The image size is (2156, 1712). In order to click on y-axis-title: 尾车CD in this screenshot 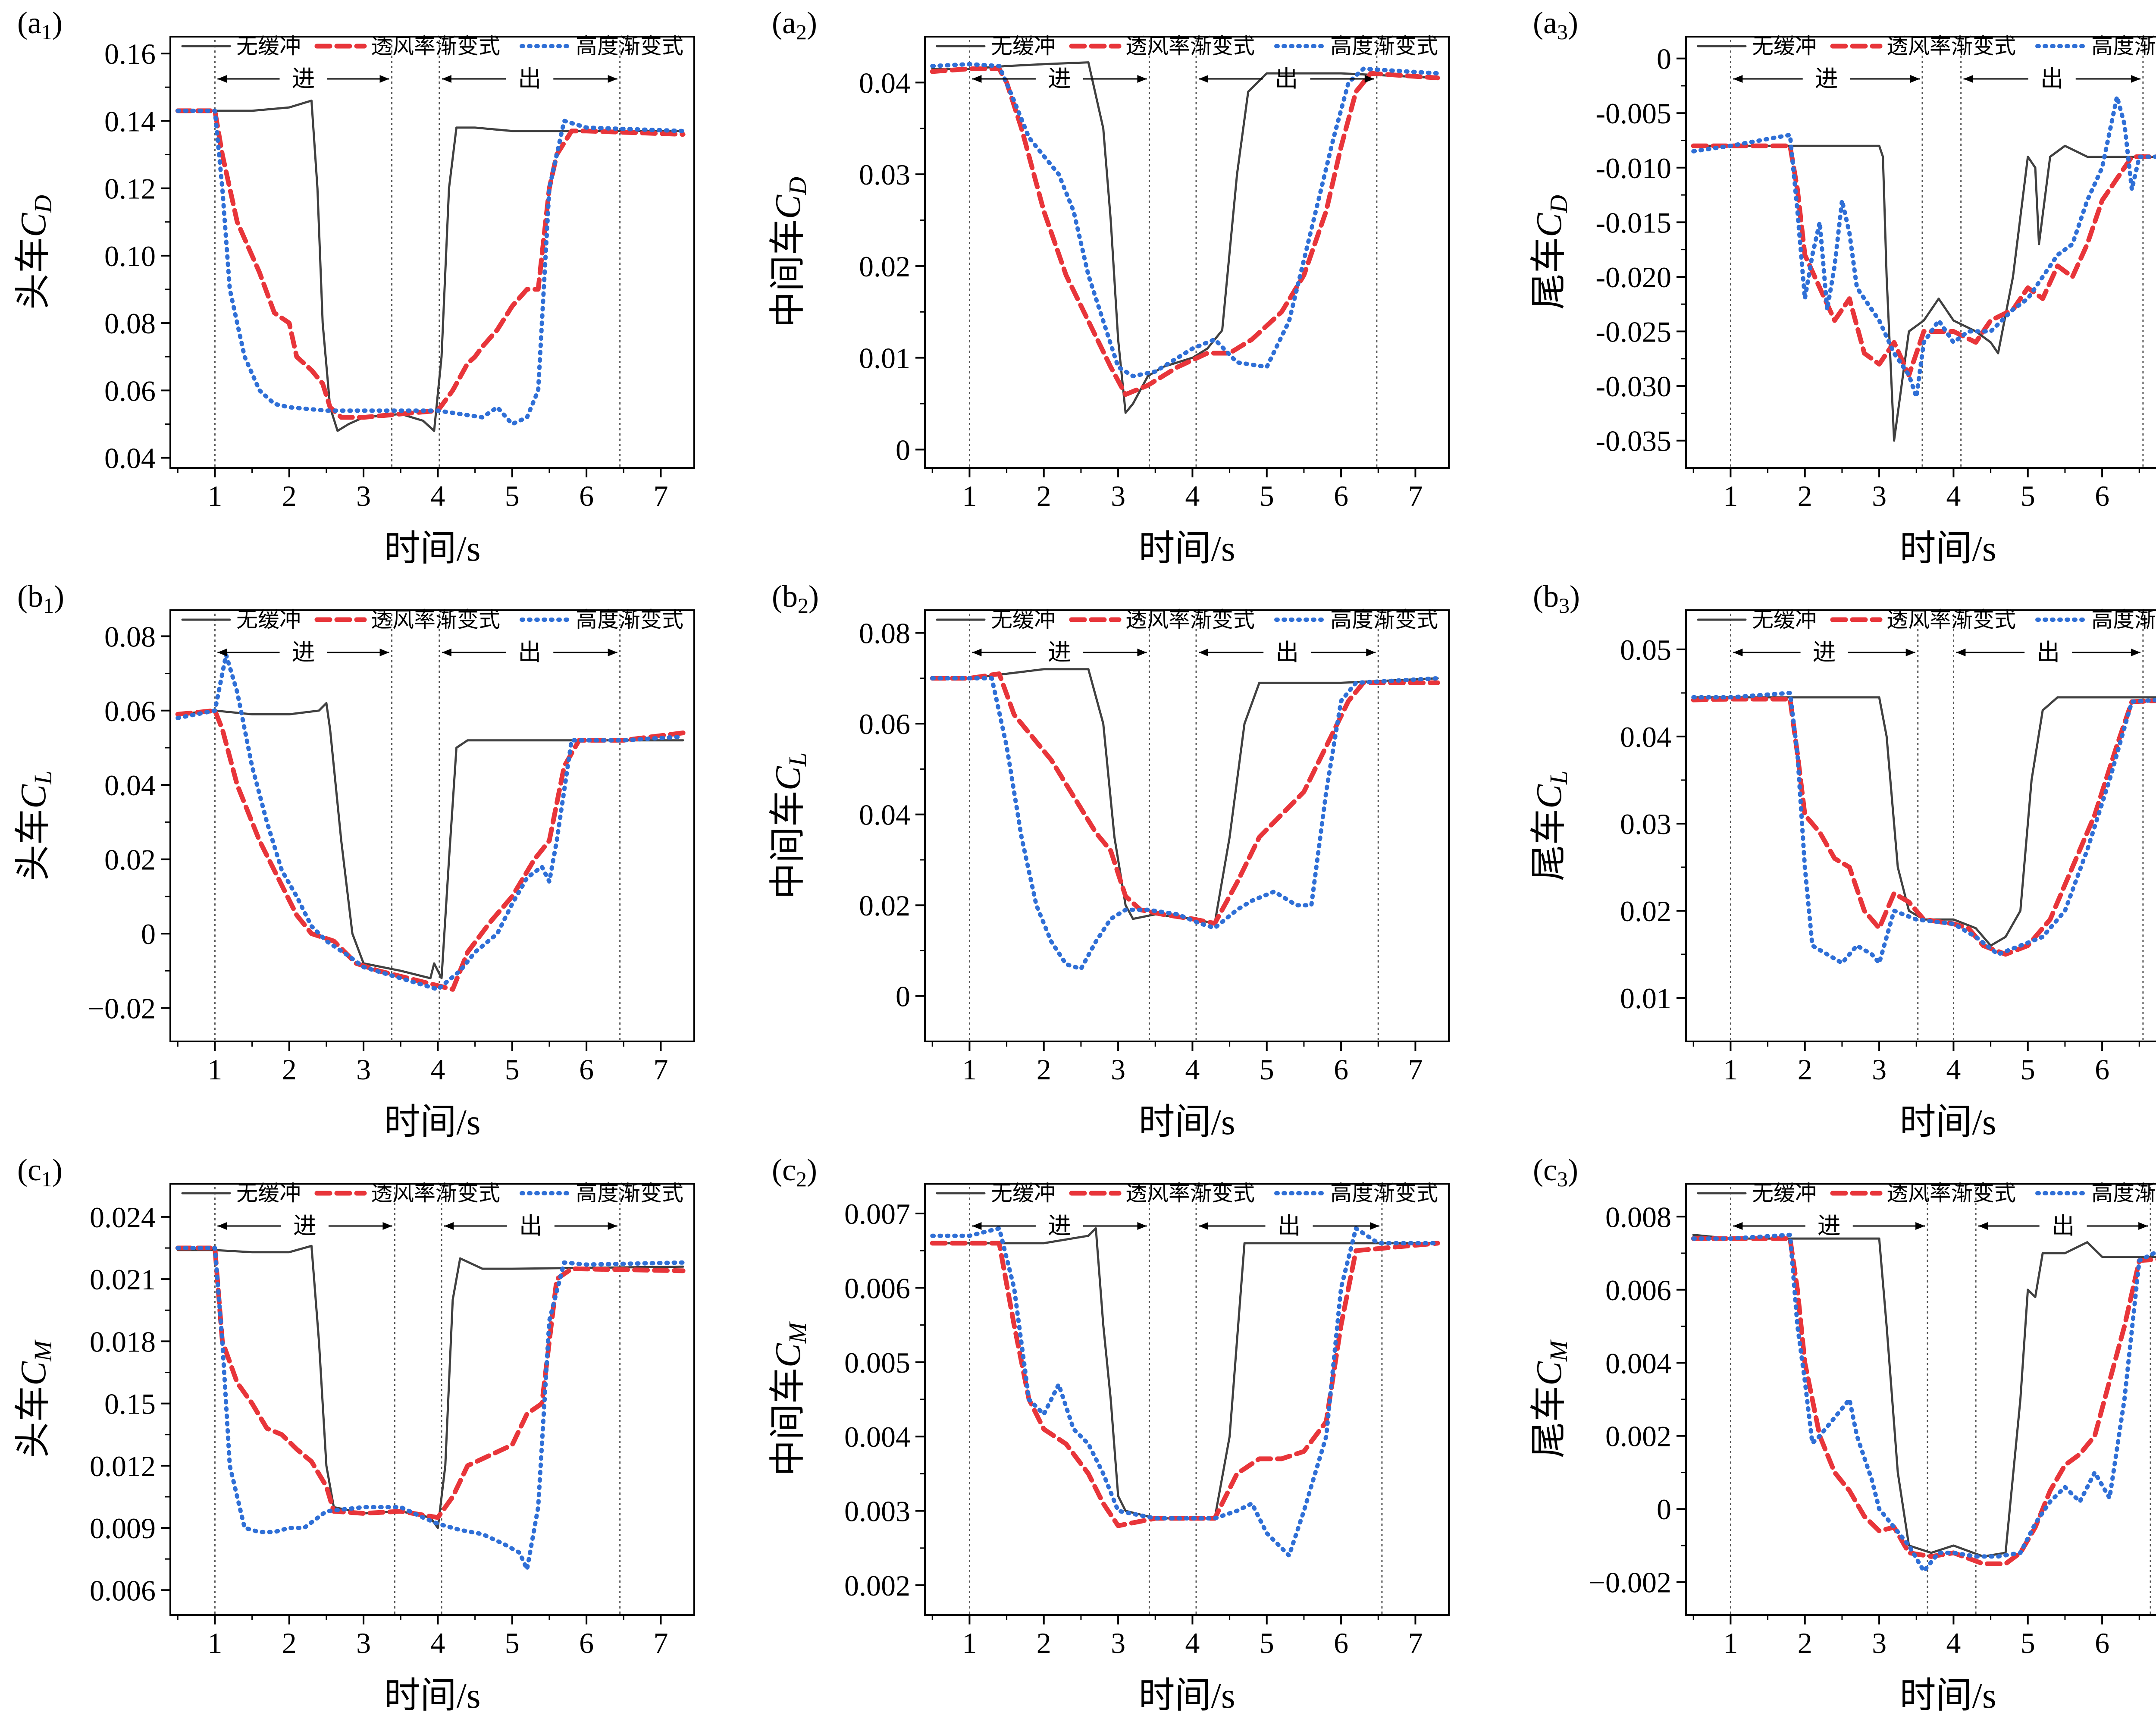, I will do `click(1551, 253)`.